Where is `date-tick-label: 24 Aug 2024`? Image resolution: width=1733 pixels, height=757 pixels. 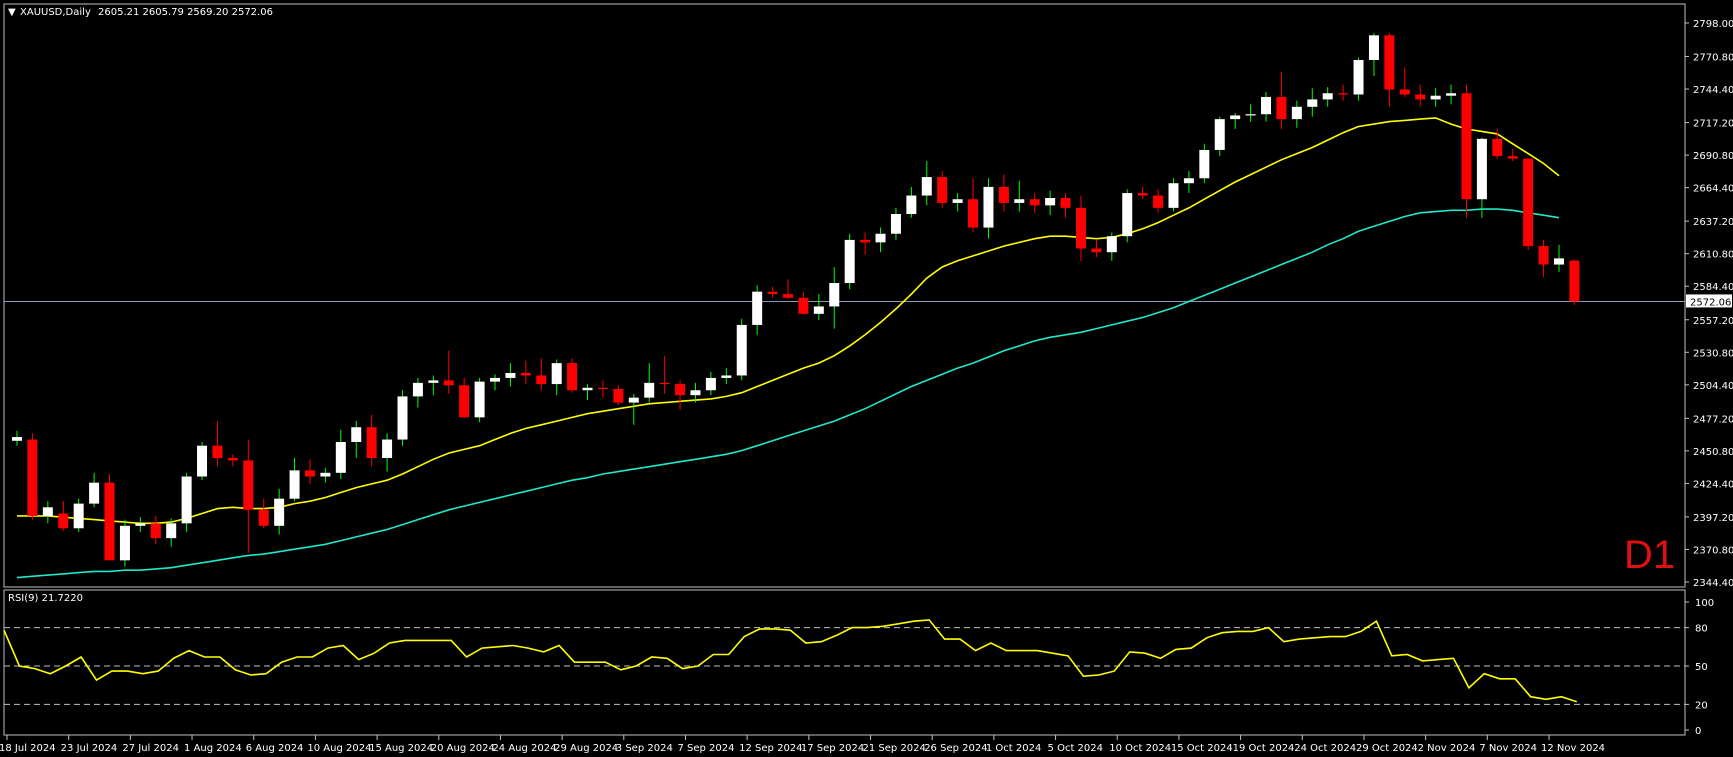 date-tick-label: 24 Aug 2024 is located at coordinates (524, 748).